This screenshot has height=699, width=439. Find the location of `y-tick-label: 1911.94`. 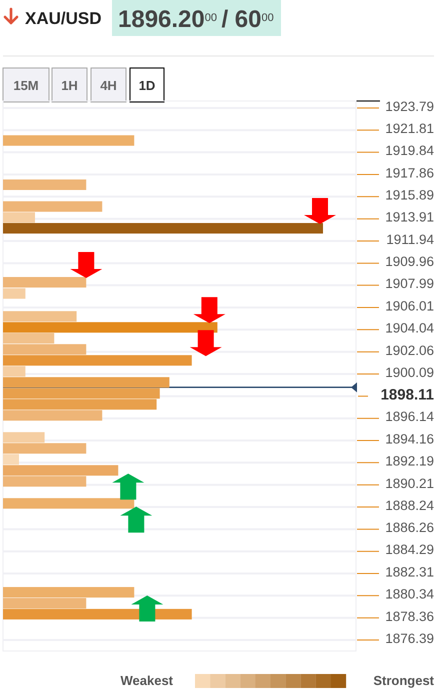

y-tick-label: 1911.94 is located at coordinates (410, 239).